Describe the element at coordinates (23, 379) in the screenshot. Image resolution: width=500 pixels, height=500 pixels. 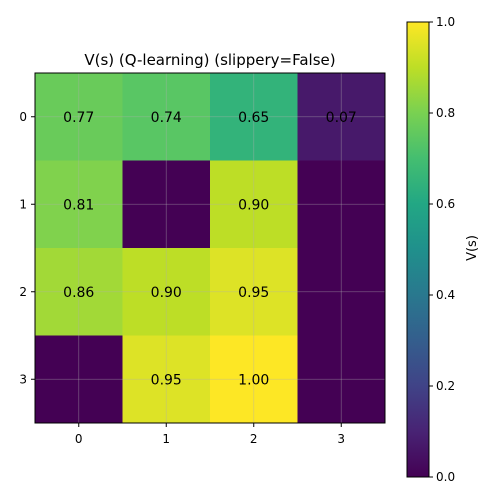
I see `y-tick-label: 3` at that location.